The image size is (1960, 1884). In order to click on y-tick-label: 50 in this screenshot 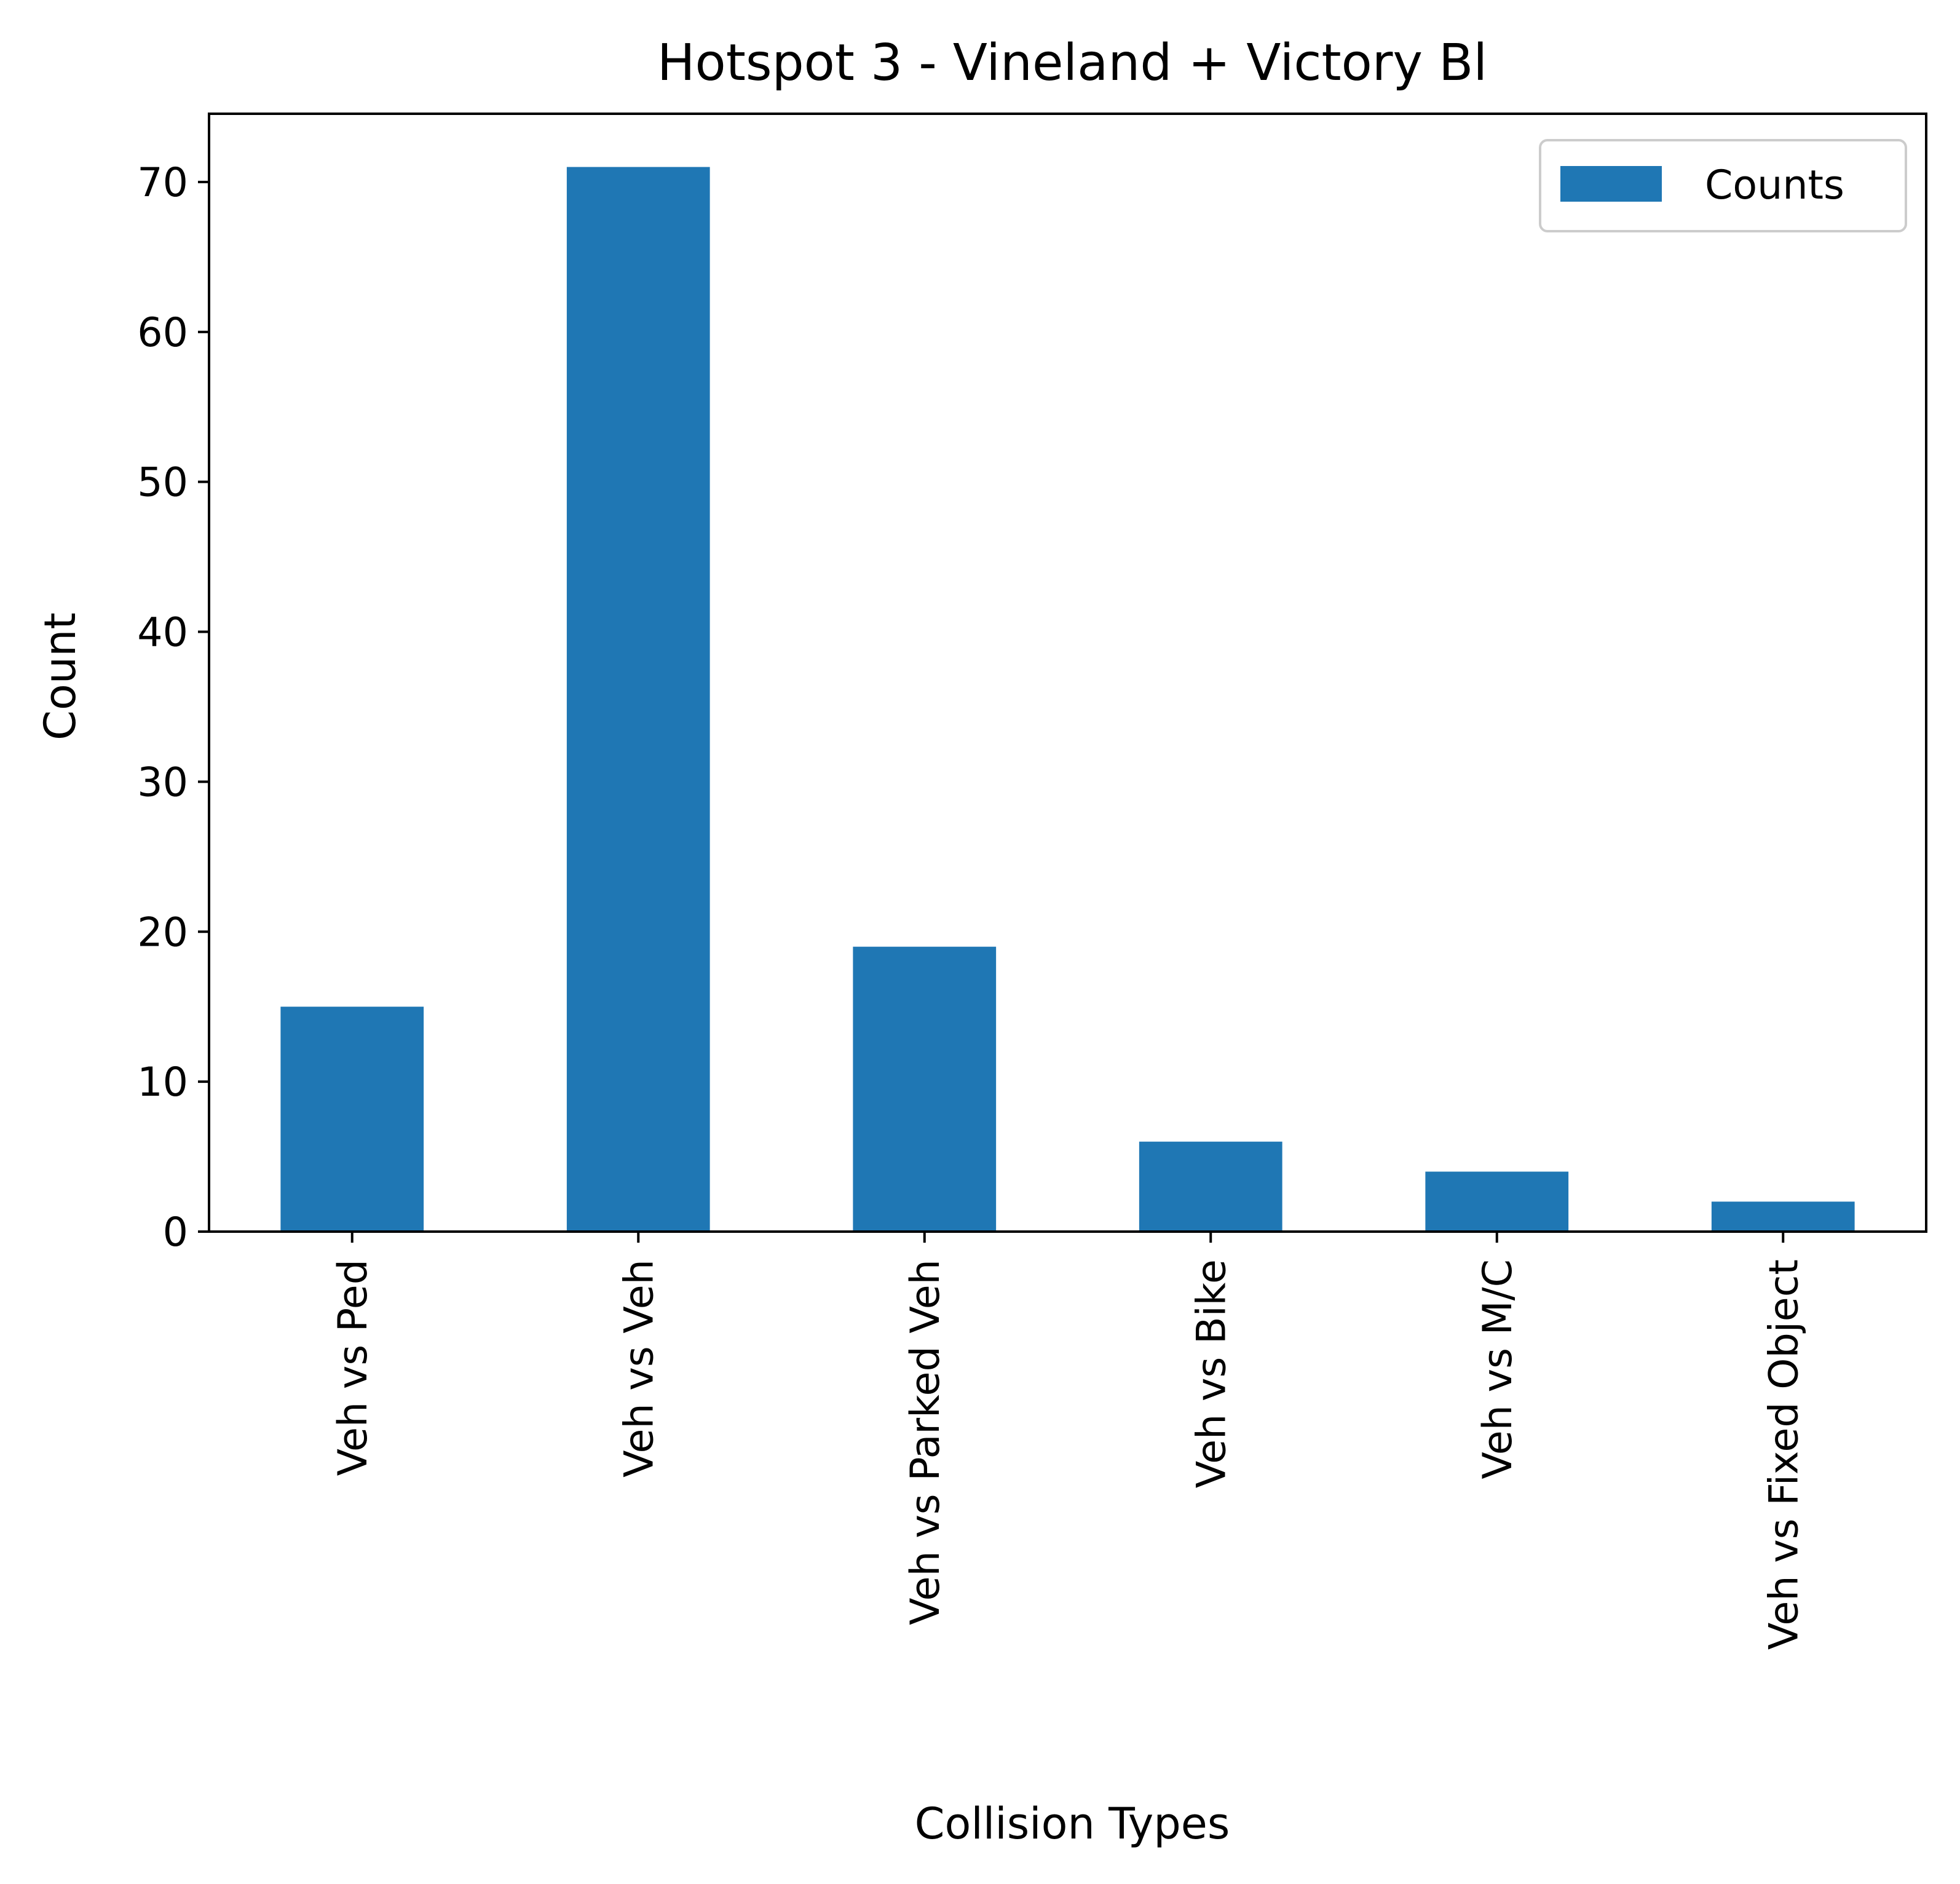, I will do `click(162, 483)`.